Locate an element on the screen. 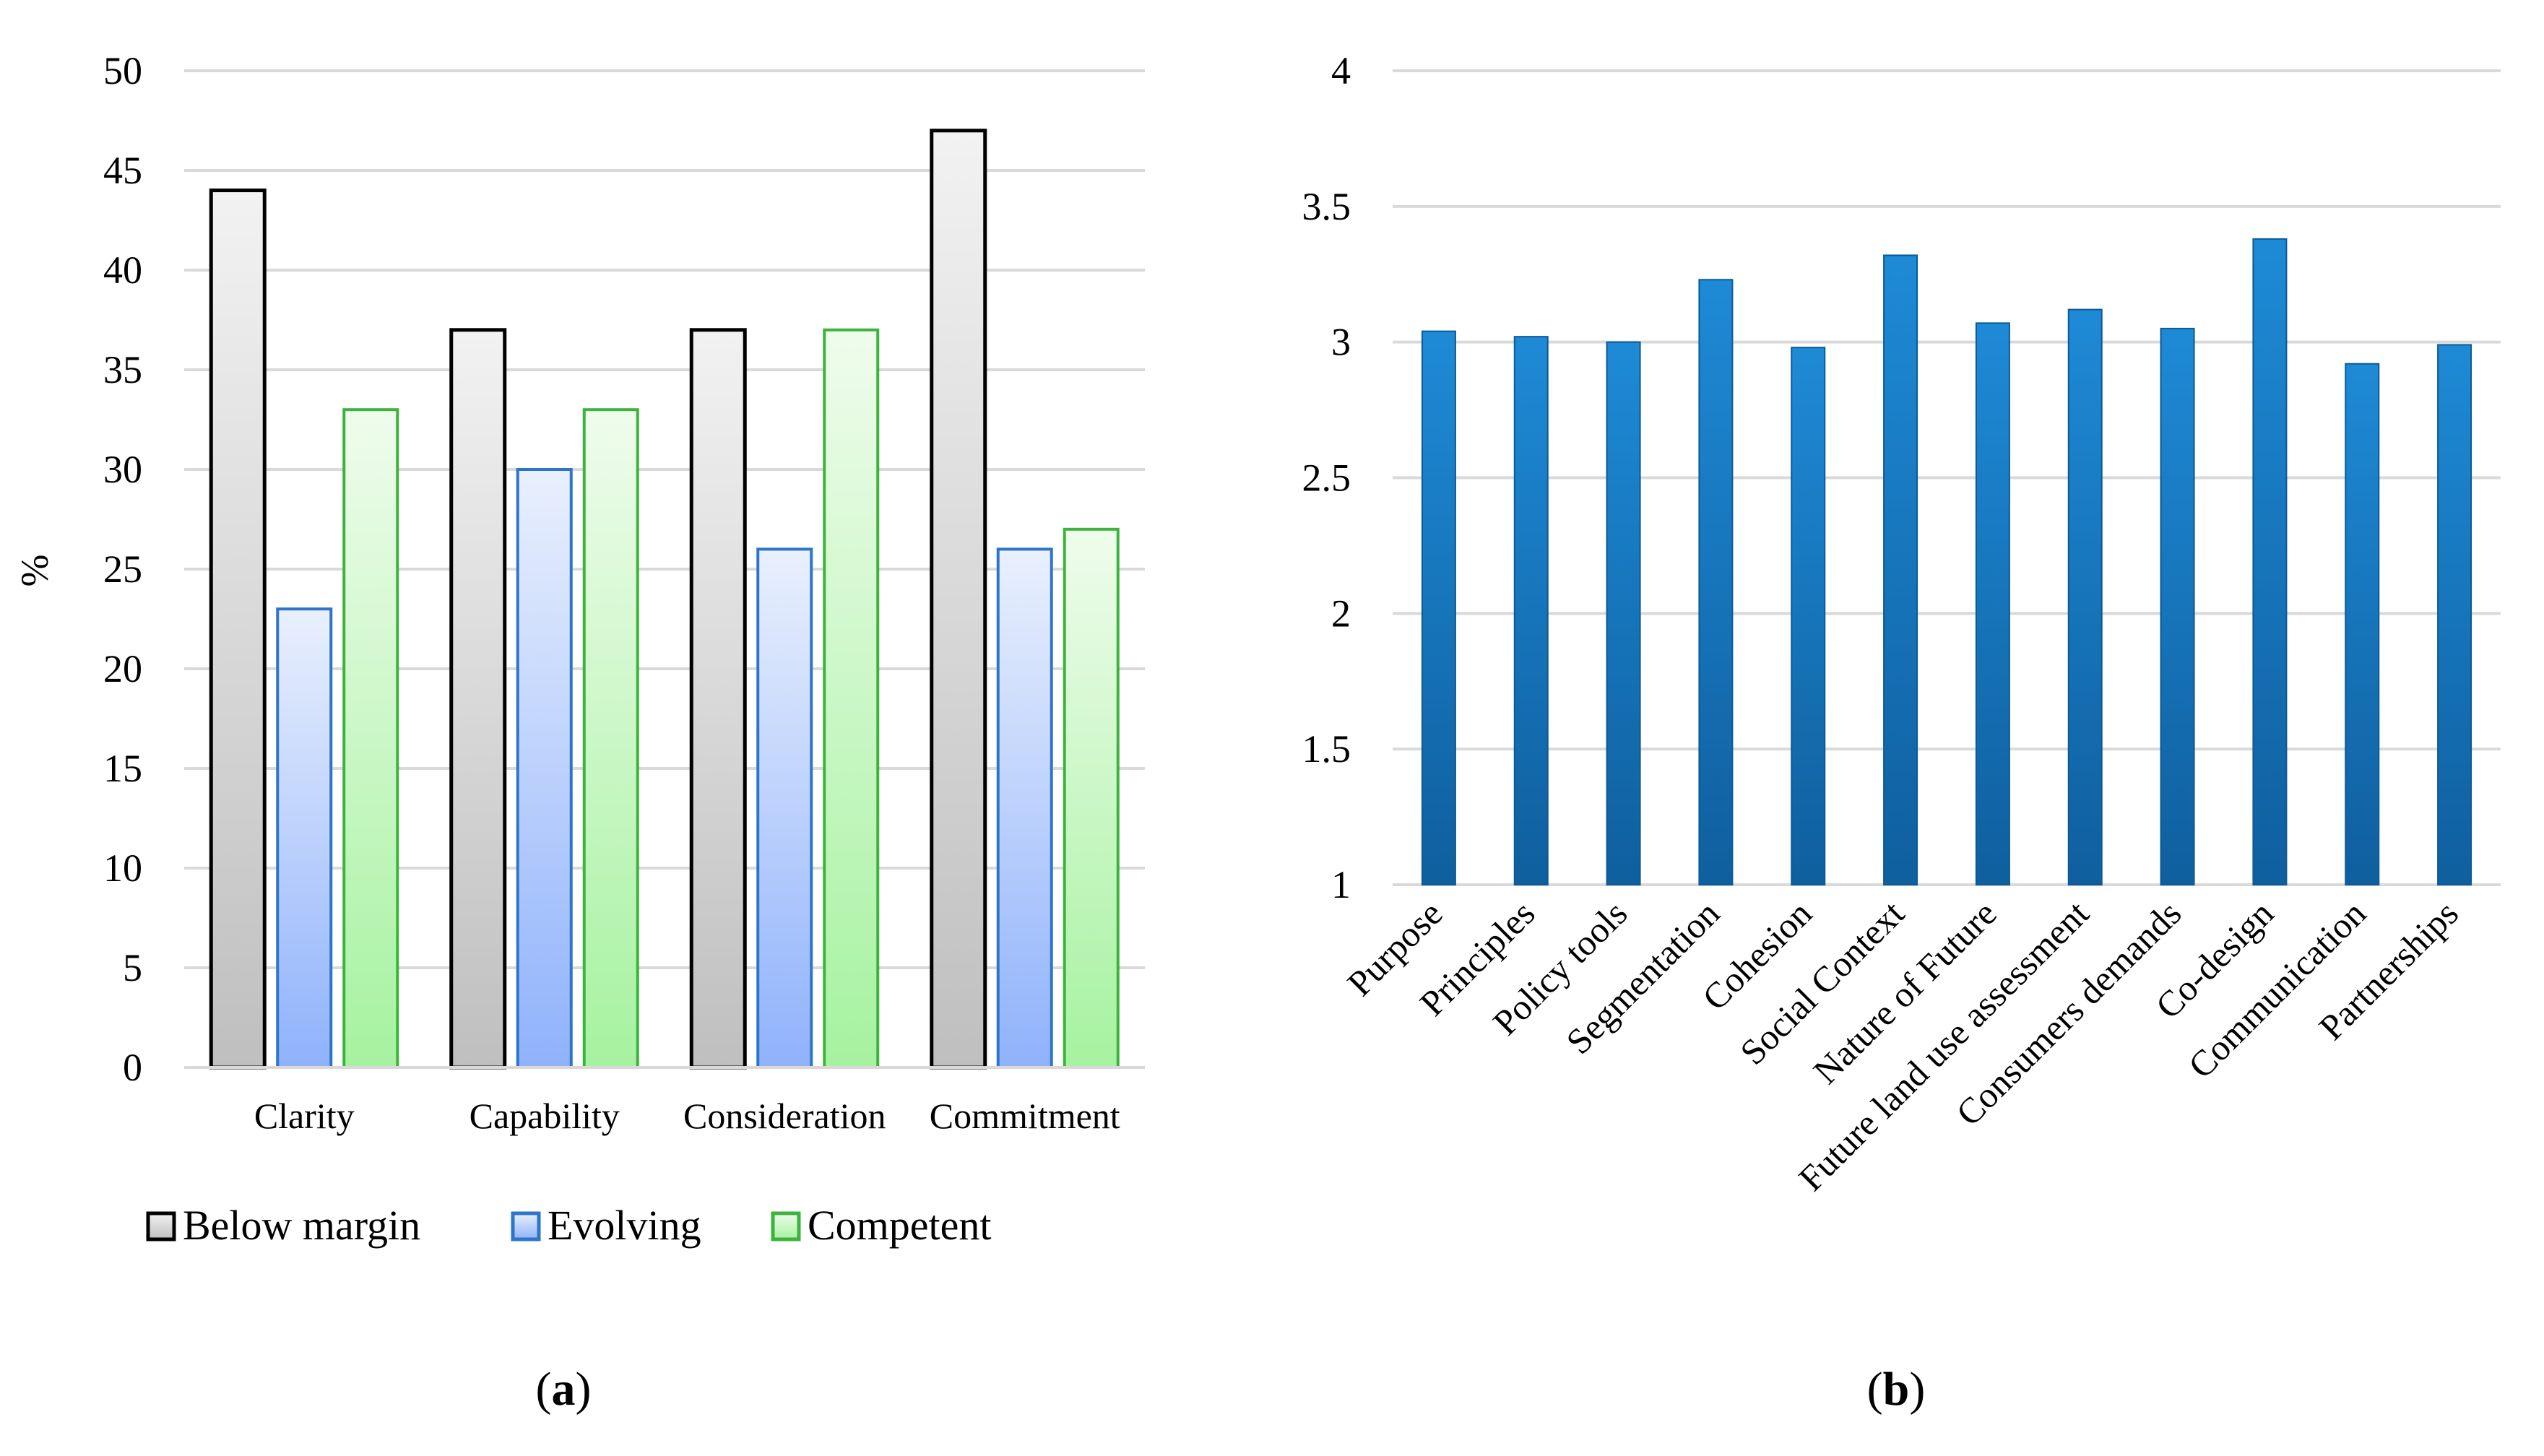 The width and height of the screenshot is (2544, 1456). chart-a-legend-label: Competent is located at coordinates (900, 1225).